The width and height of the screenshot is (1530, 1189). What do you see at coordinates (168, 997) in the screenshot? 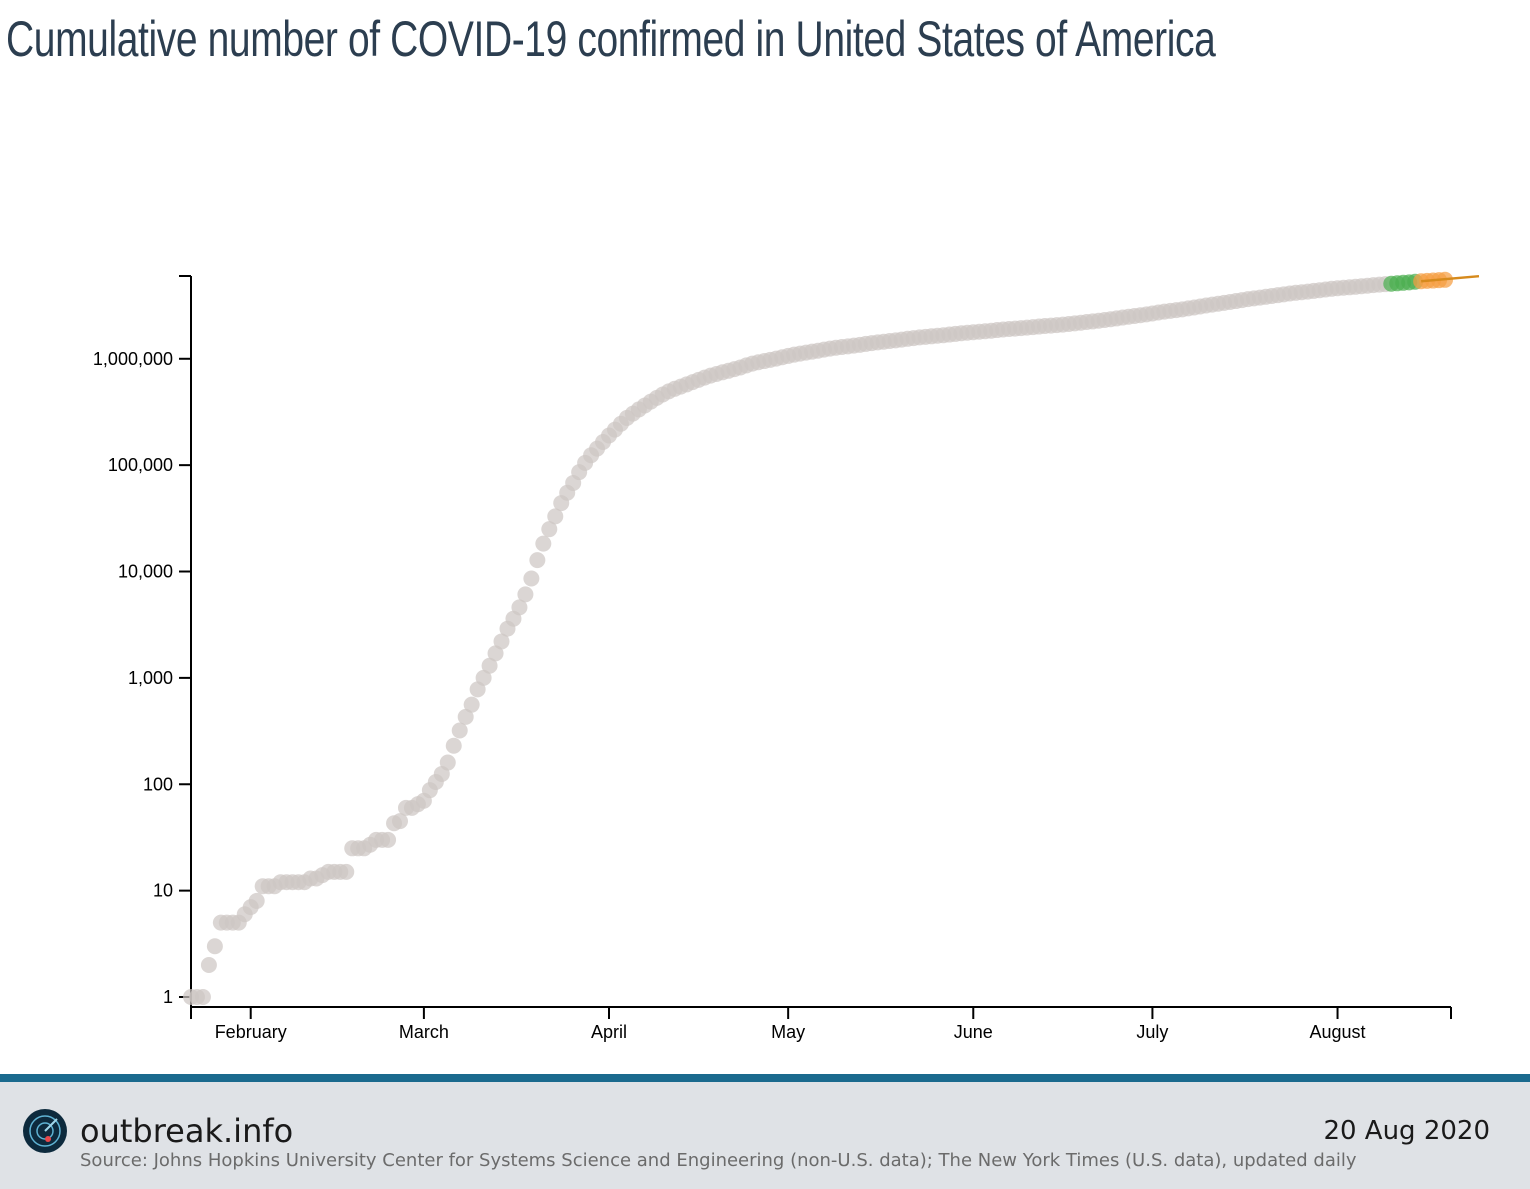
I see `y-tick-label: 1` at bounding box center [168, 997].